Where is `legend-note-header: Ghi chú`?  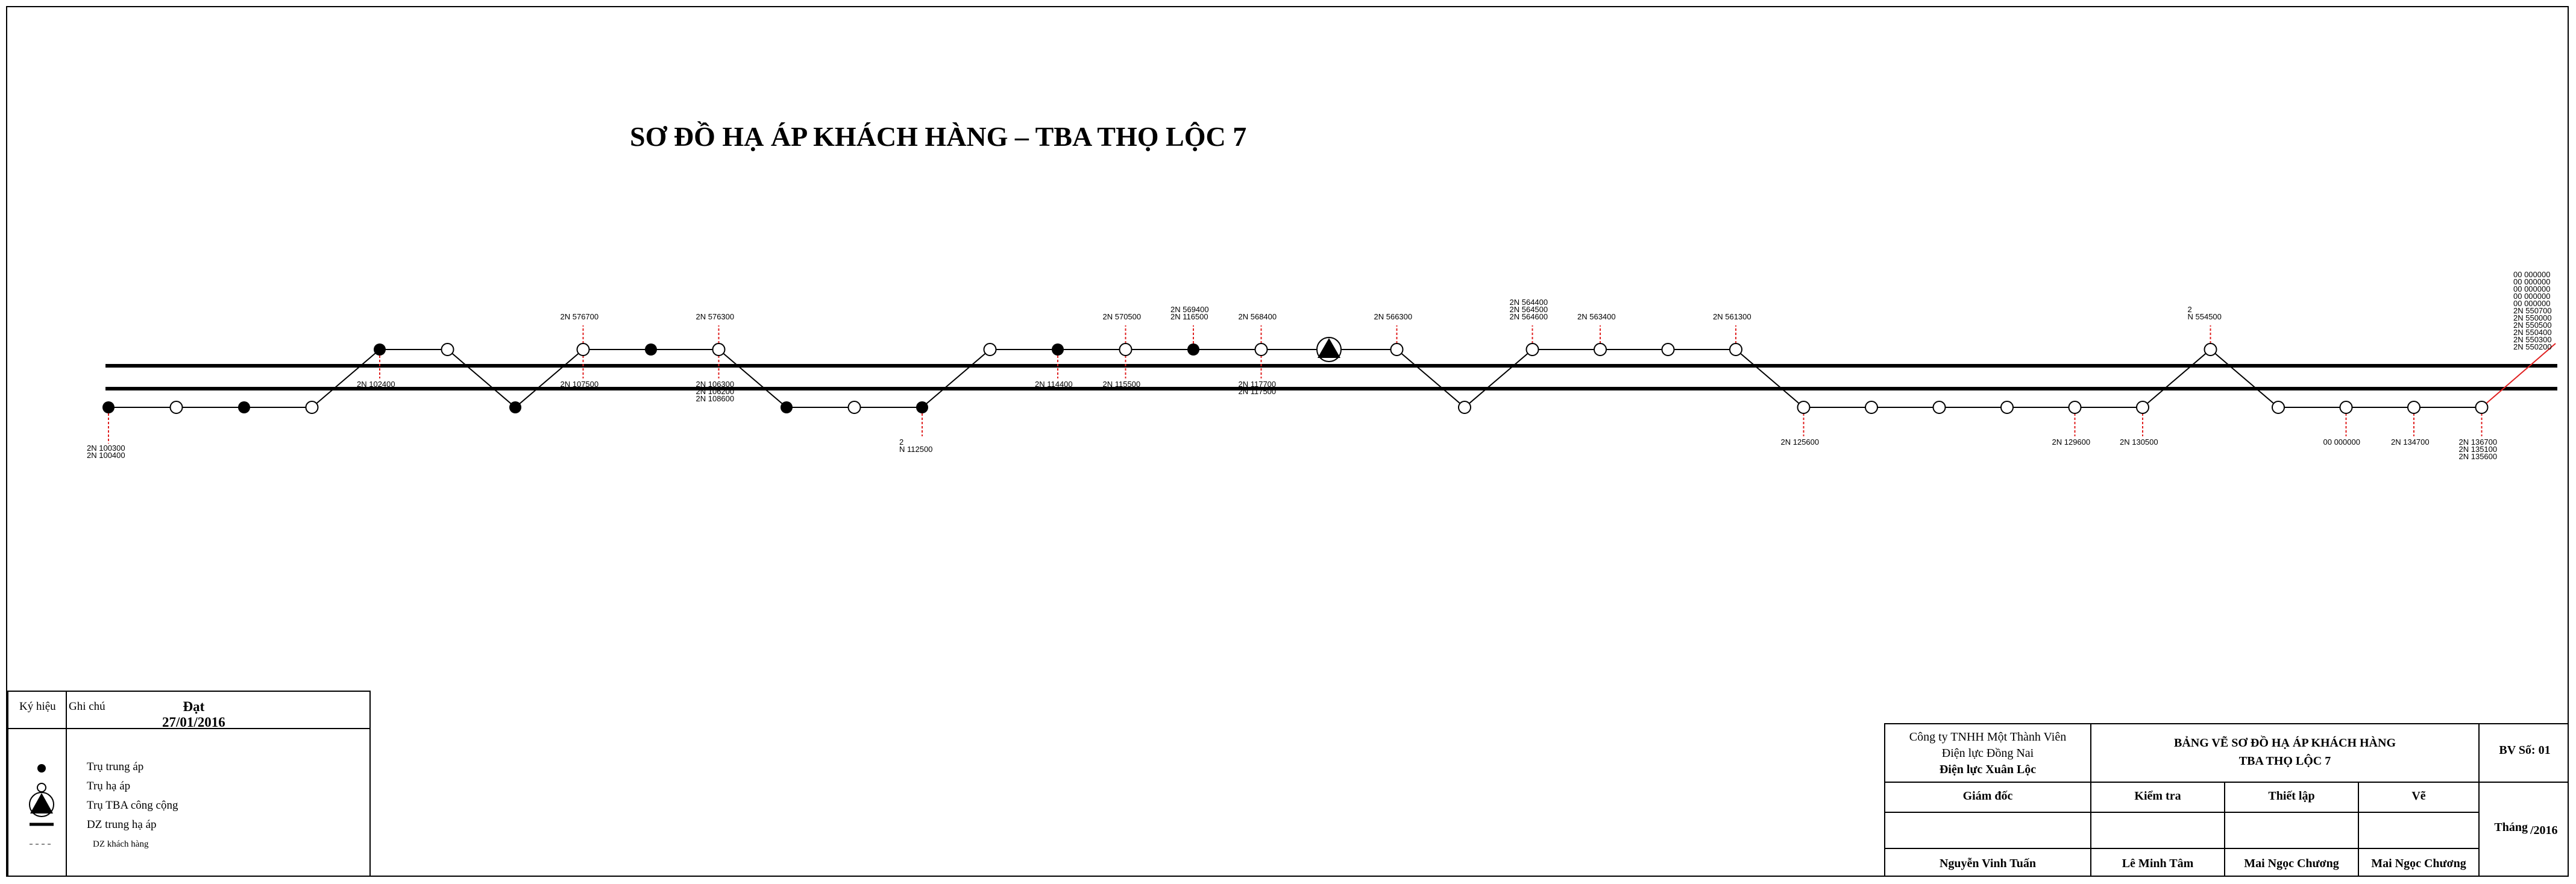 legend-note-header: Ghi chú is located at coordinates (87, 707).